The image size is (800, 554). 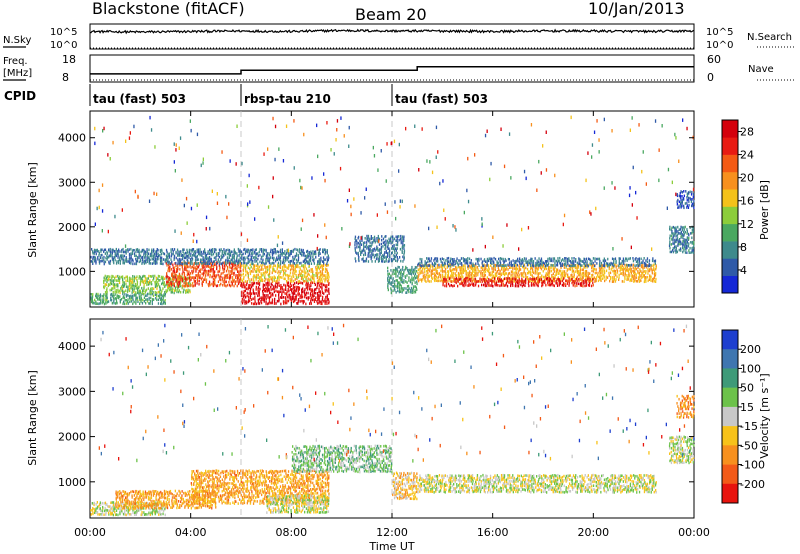 I want to click on noise-panel-frame, so click(x=392, y=36).